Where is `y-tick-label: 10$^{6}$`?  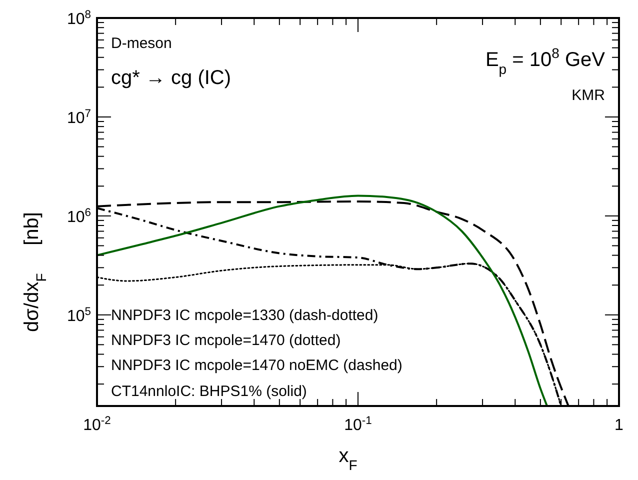
y-tick-label: 10$^{6}$ is located at coordinates (78, 216).